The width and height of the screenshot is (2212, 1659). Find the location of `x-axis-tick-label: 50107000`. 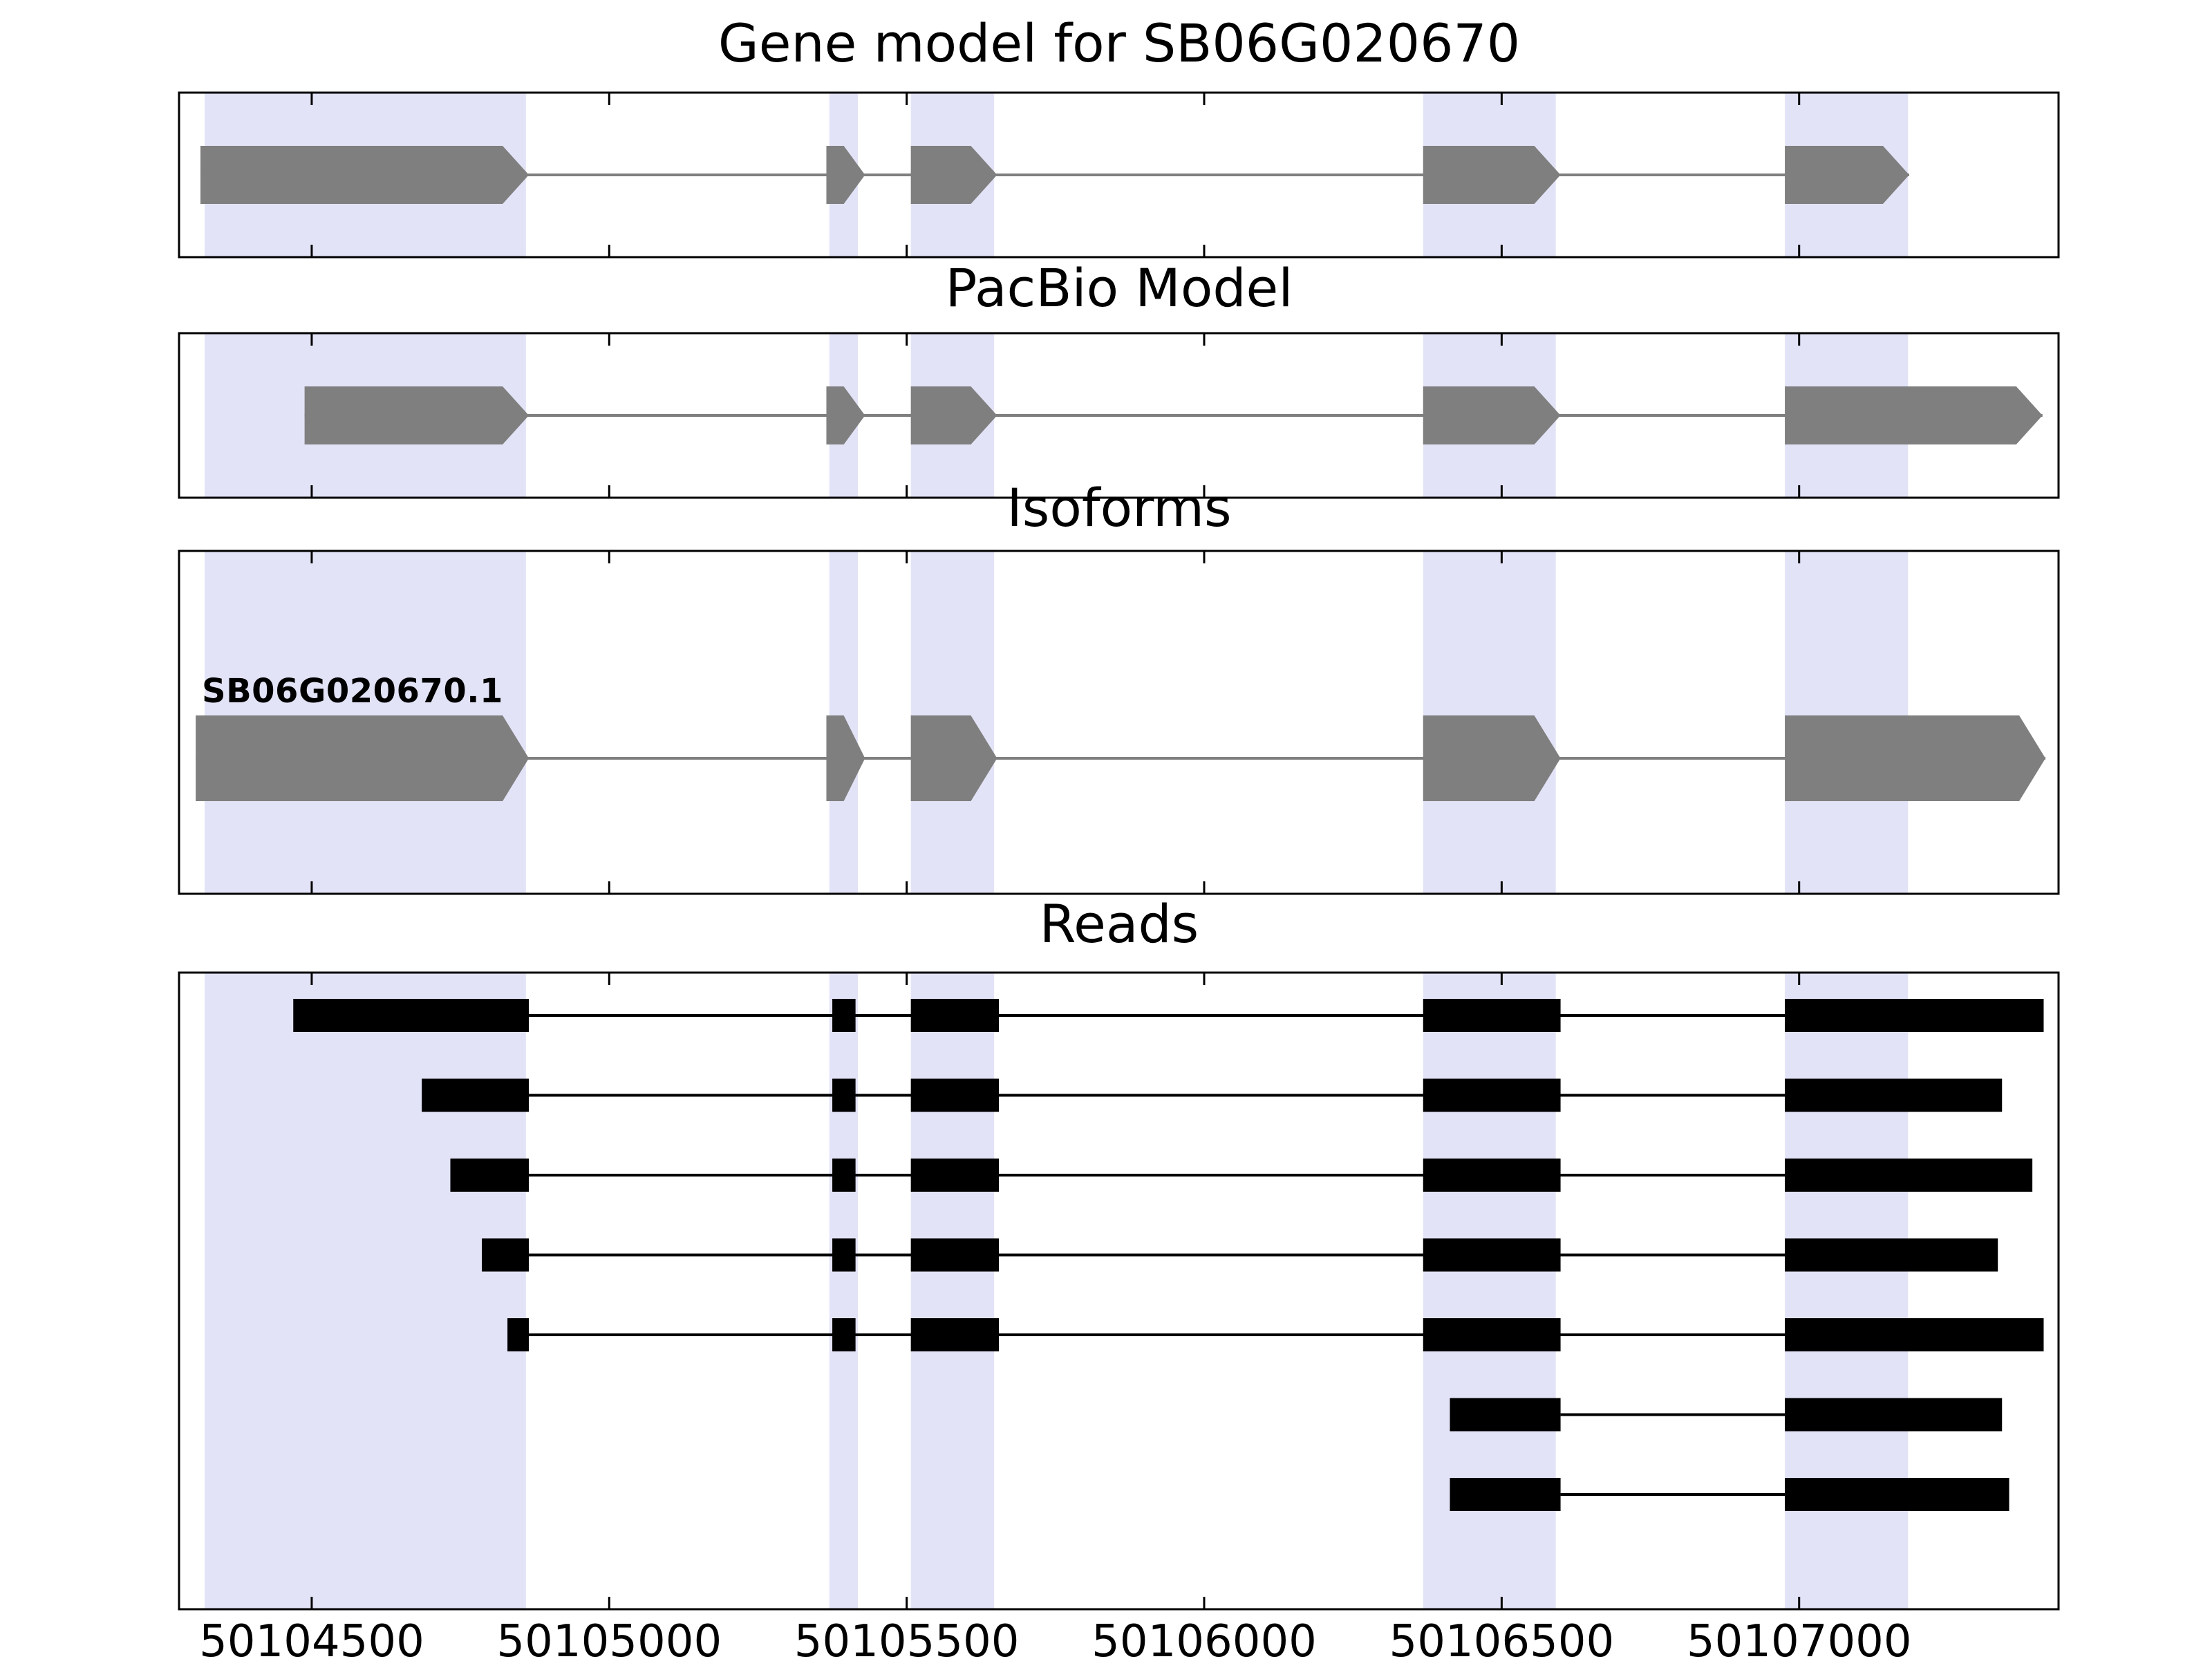

x-axis-tick-label: 50107000 is located at coordinates (1799, 1638).